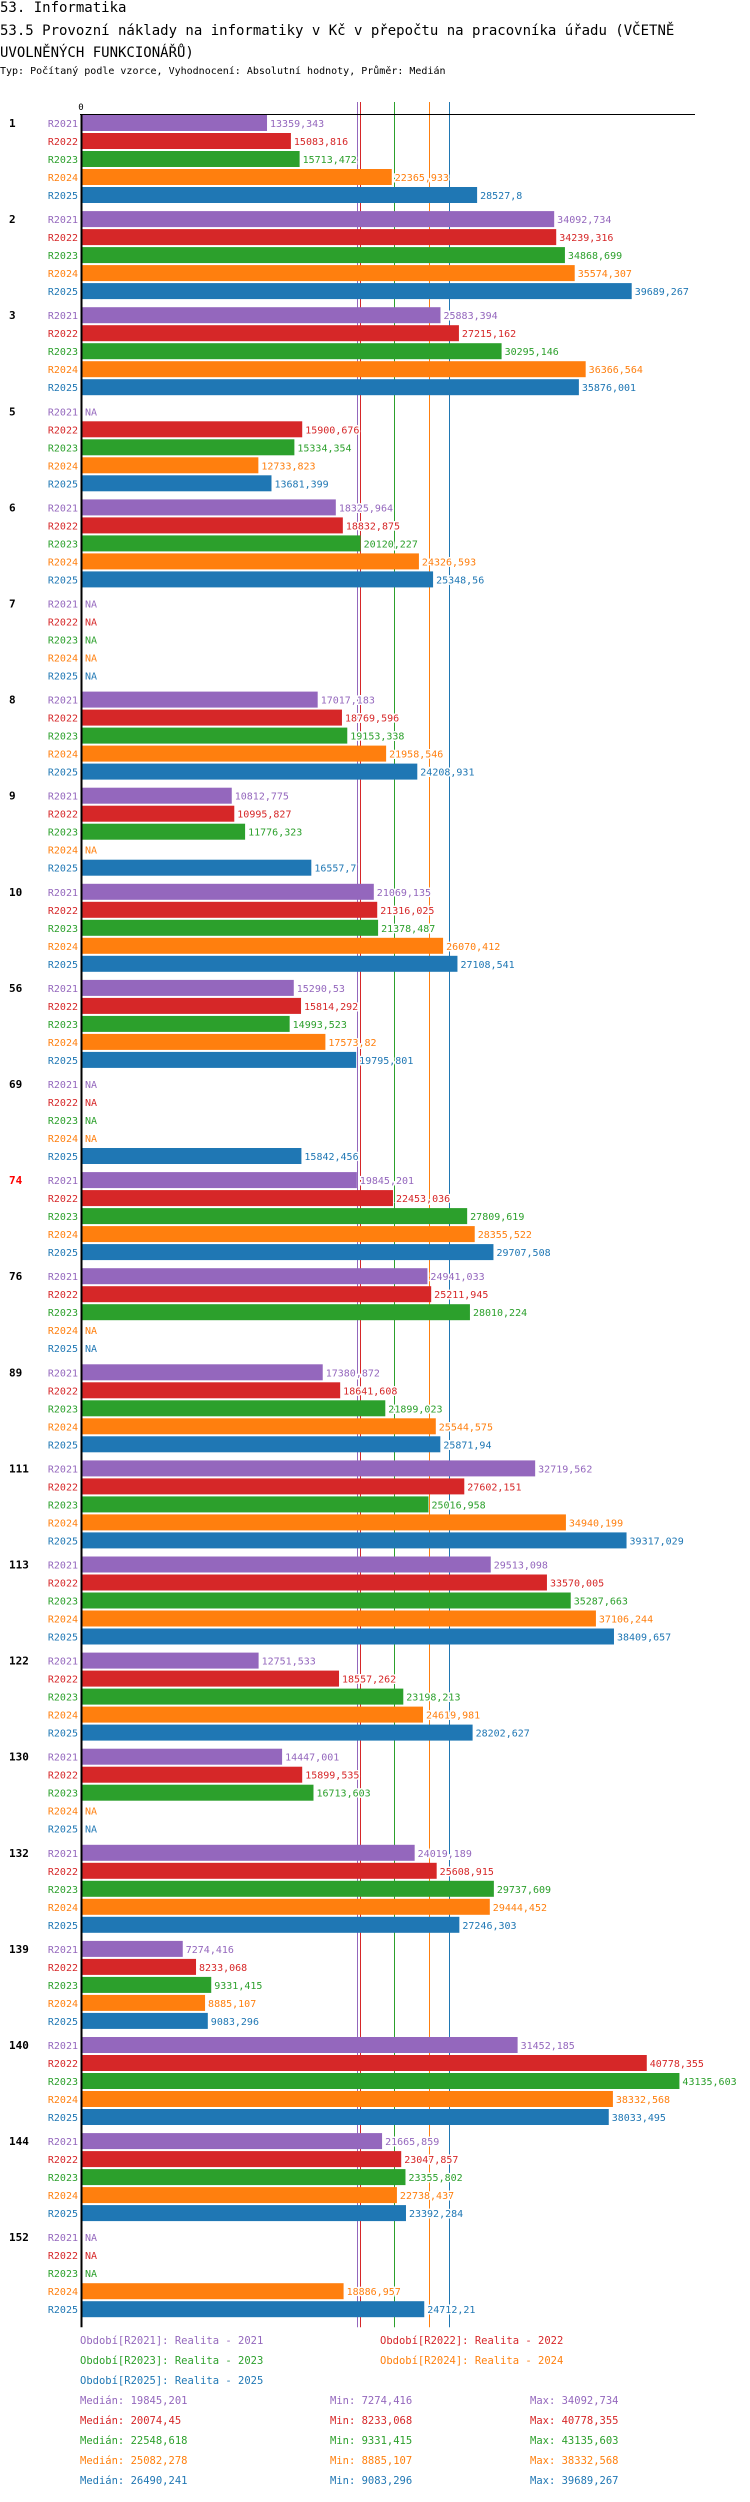 The width and height of the screenshot is (750, 2502). Describe the element at coordinates (523, 1253) in the screenshot. I see `data-label: 29707,508` at that location.